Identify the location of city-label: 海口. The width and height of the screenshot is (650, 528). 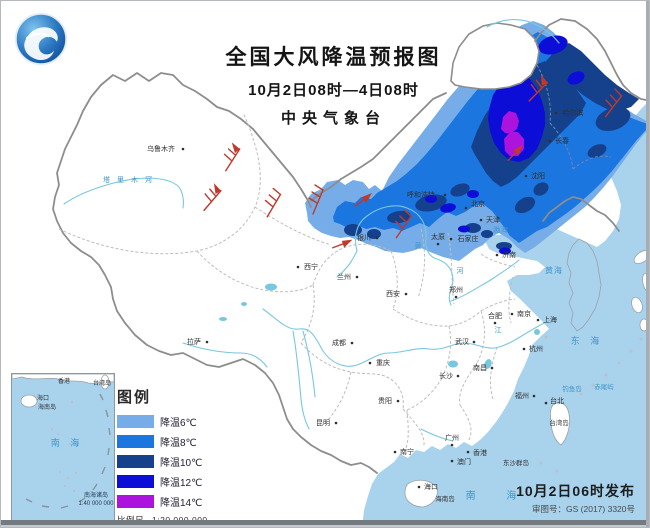
(431, 486).